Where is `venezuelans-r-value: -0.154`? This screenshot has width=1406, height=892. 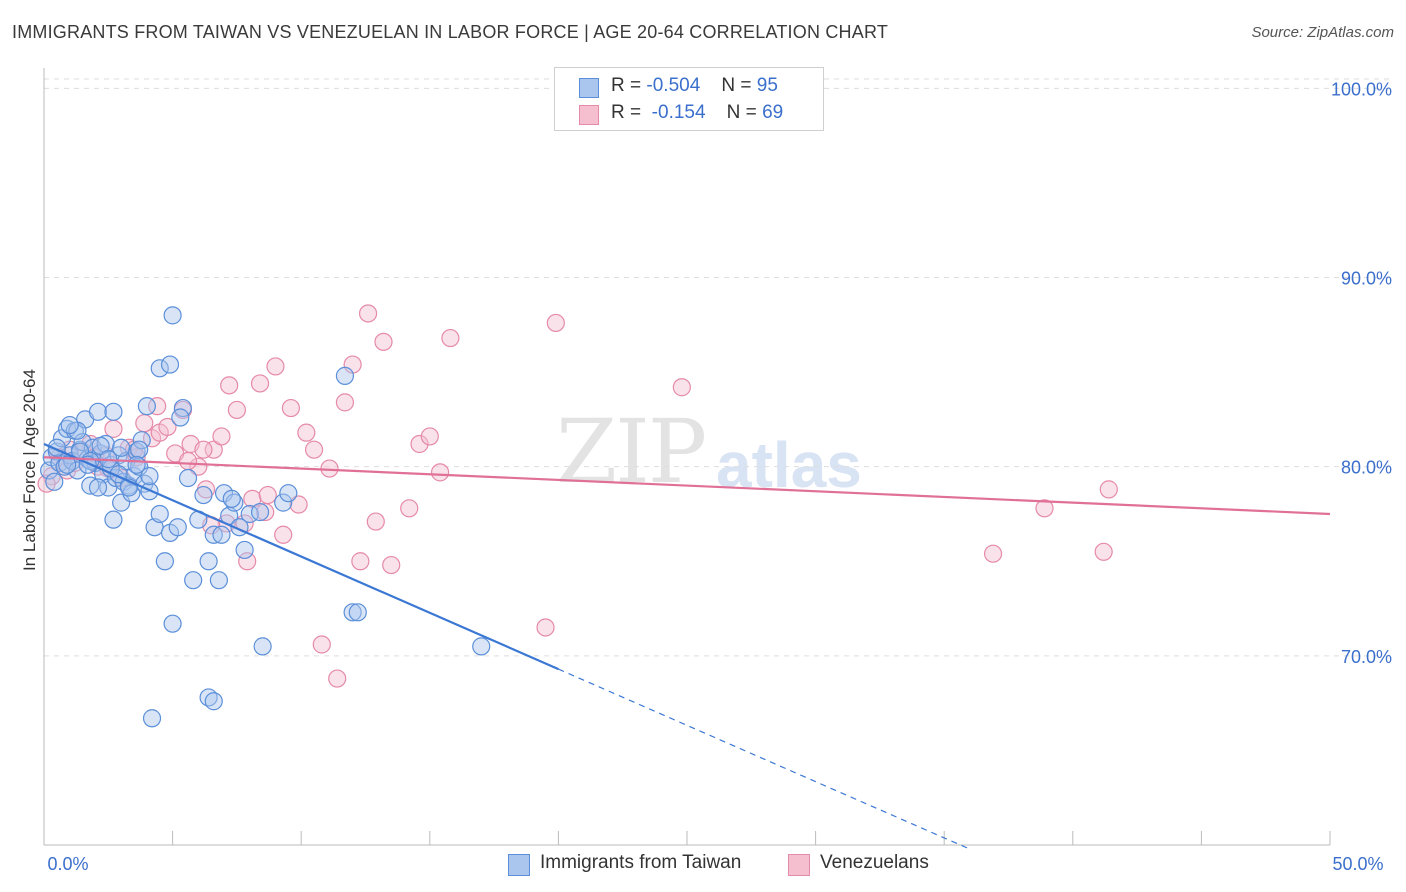 venezuelans-r-value: -0.154 is located at coordinates (678, 112).